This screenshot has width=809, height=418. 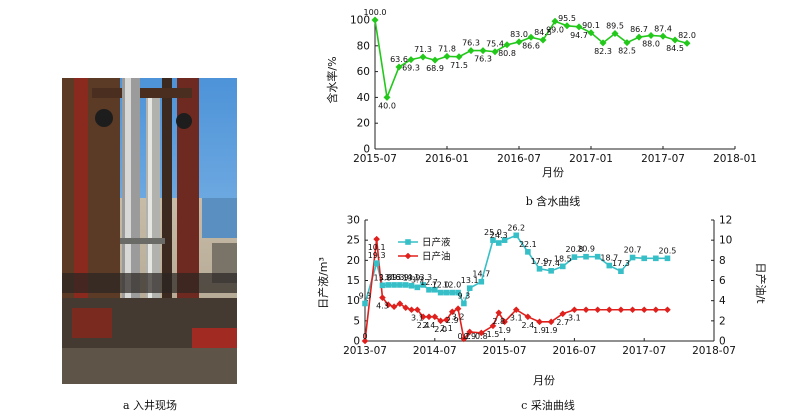 What do you see at coordinates (363, 72) in the screenshot?
I see `water-cut-y-tick-label-3: 60` at bounding box center [363, 72].